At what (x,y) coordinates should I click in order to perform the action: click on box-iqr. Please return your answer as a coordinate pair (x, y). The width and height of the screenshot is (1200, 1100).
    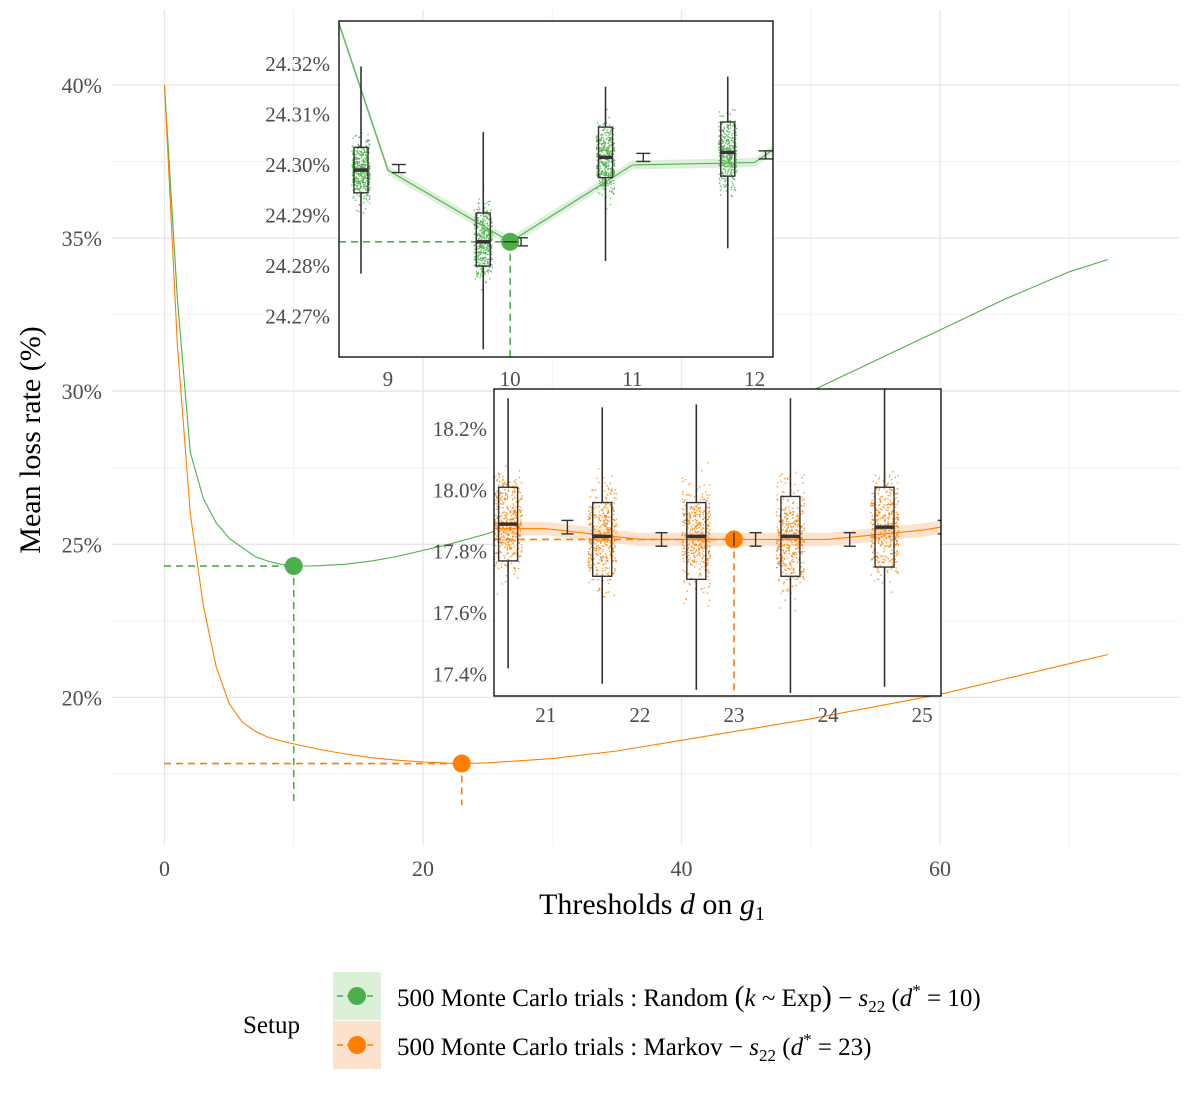
    Looking at the image, I should click on (483, 239).